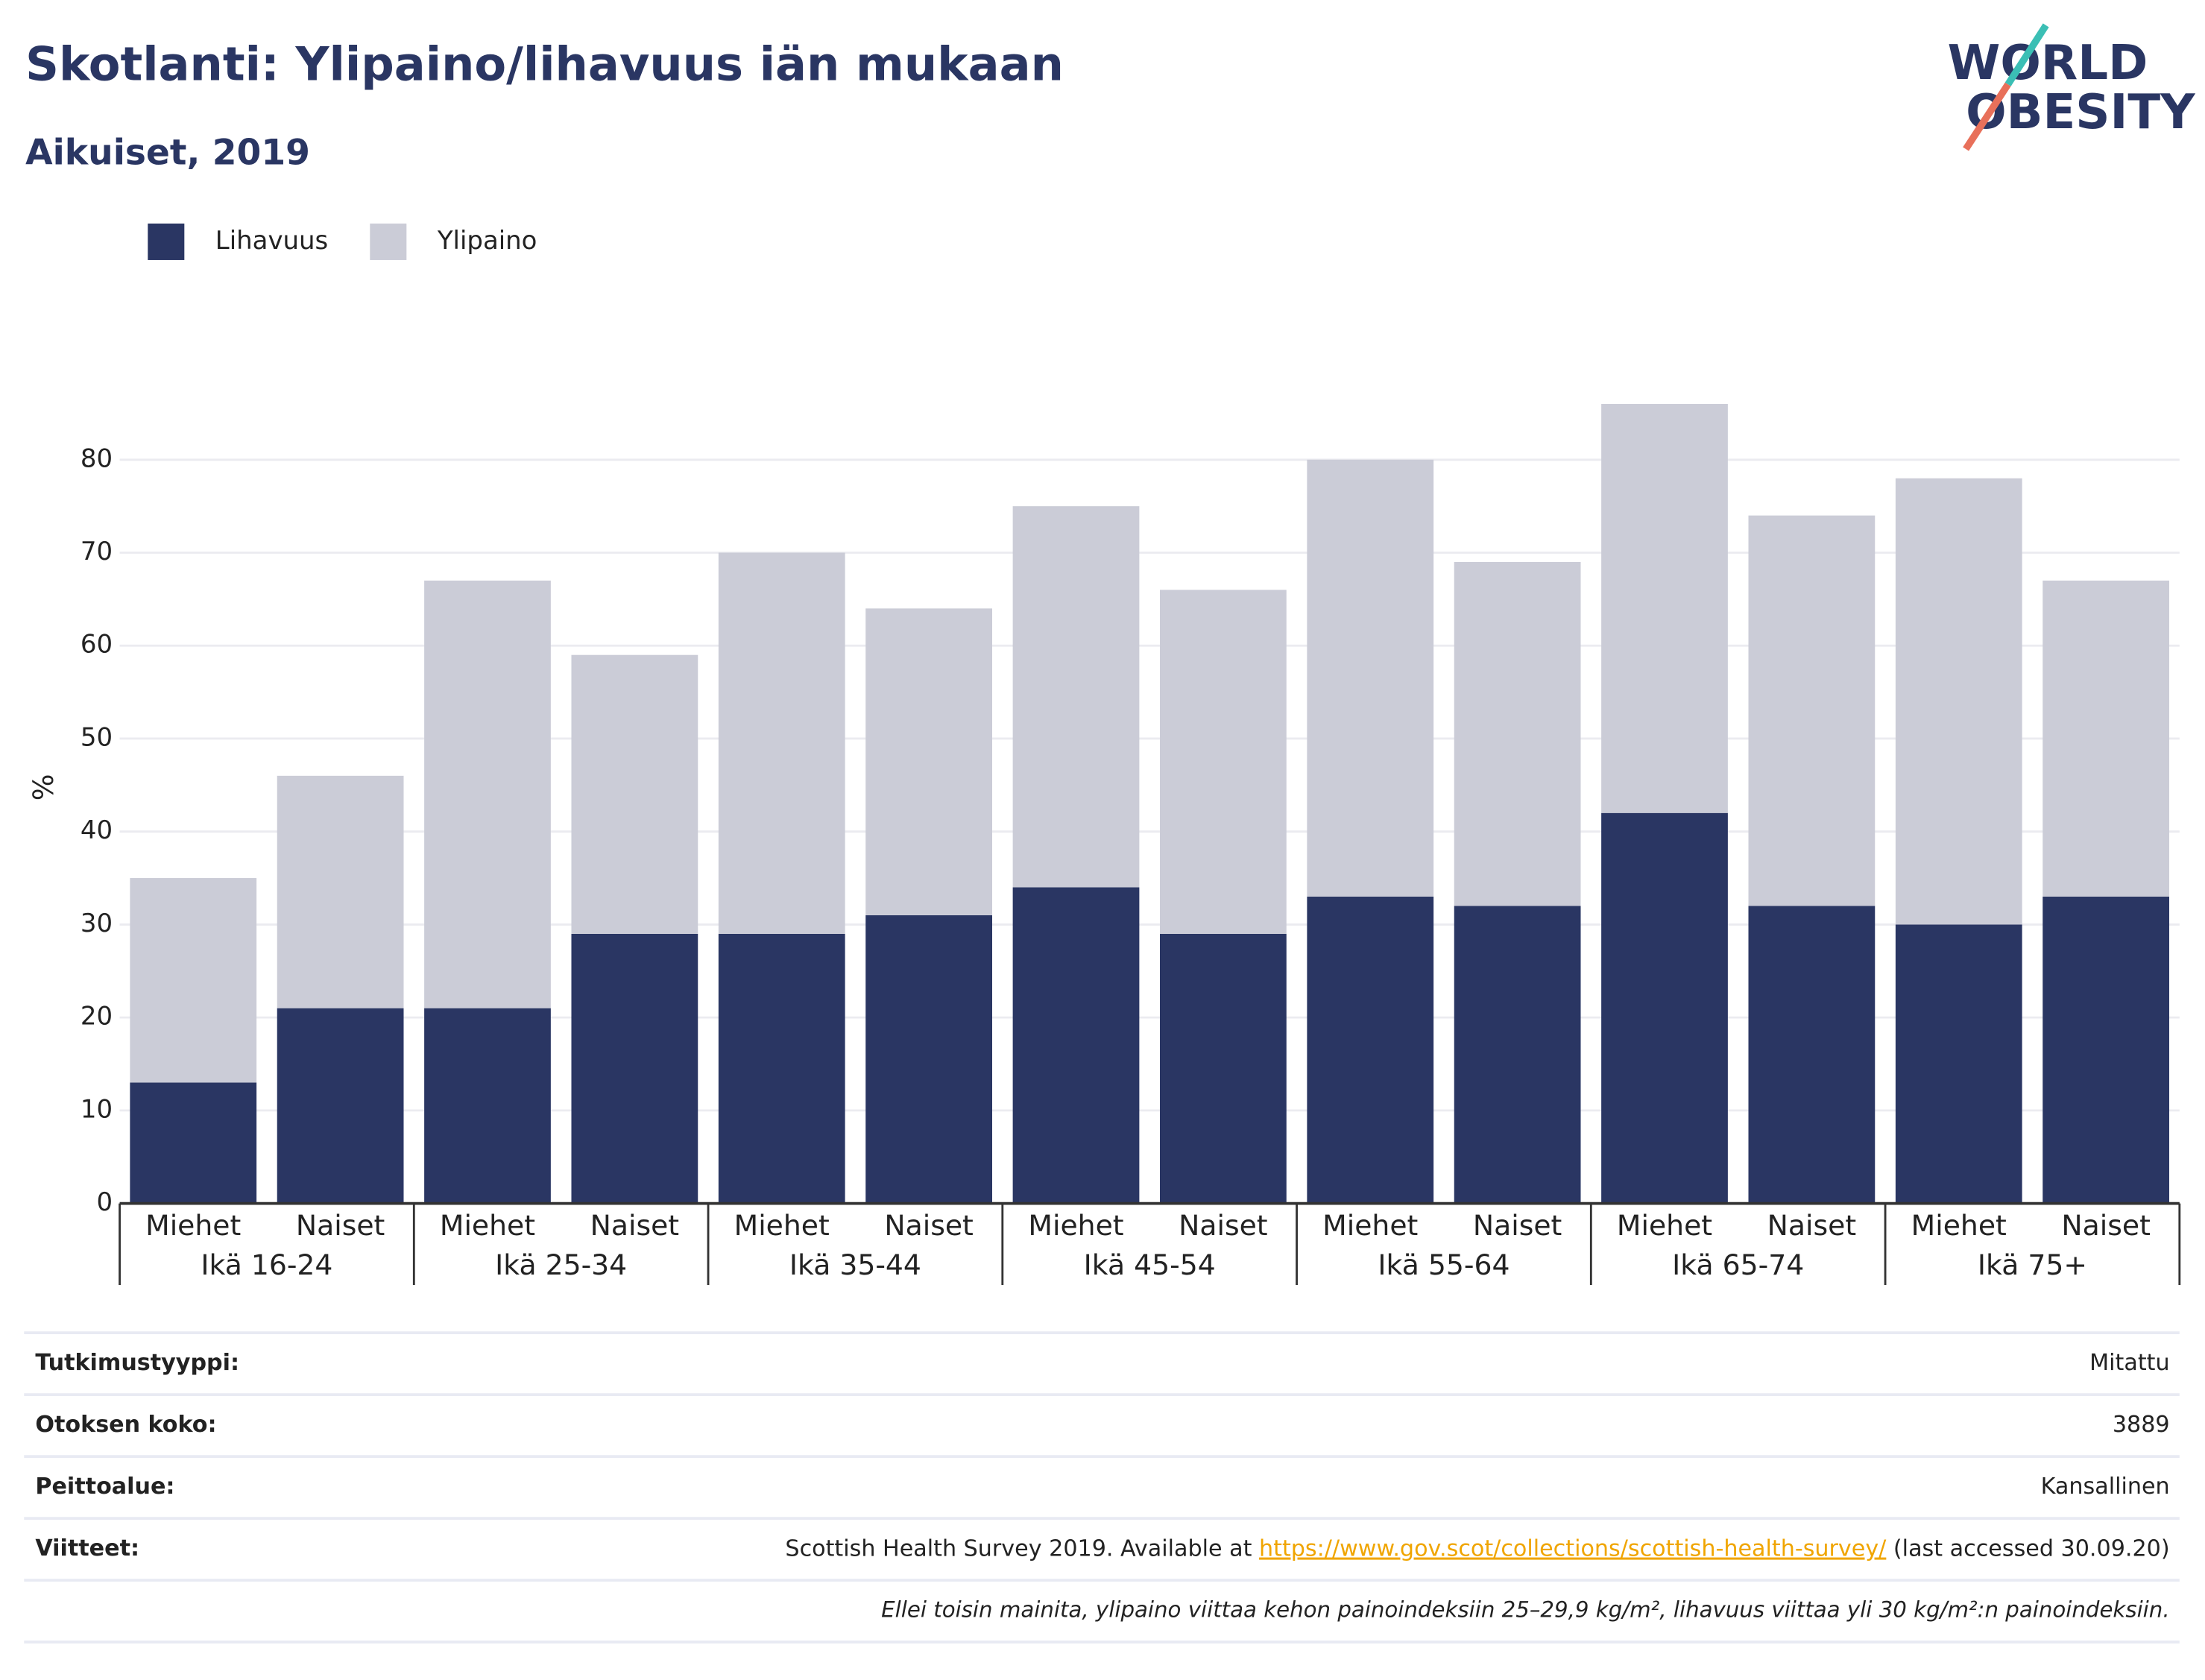 The width and height of the screenshot is (2205, 1680). I want to click on legend-label: Lihavuus, so click(271, 241).